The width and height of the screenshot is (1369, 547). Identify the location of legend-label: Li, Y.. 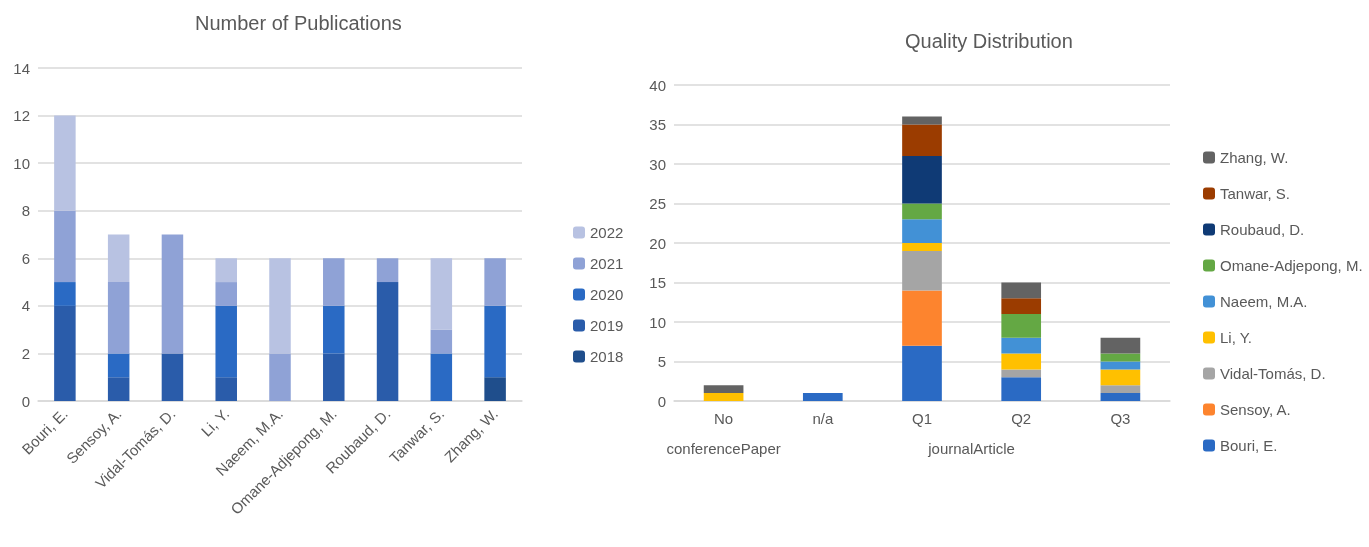
(1236, 337).